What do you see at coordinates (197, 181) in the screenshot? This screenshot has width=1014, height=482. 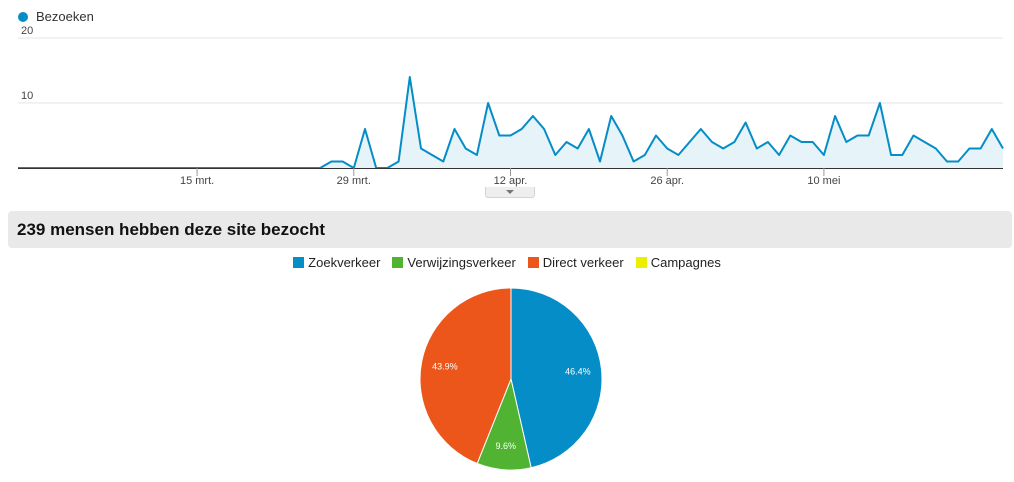 I see `x-tick-label: 15 mrt.` at bounding box center [197, 181].